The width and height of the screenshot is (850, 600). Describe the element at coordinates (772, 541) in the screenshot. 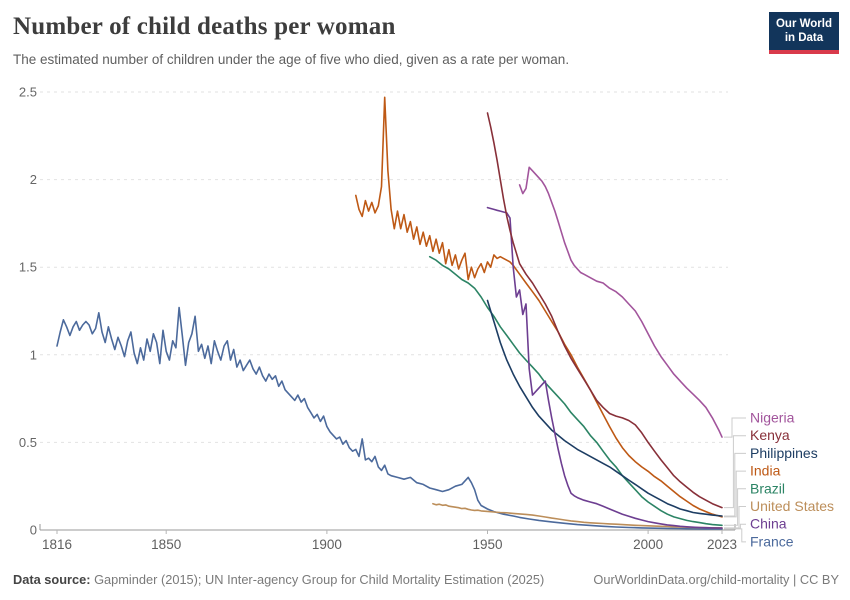

I see `legend-label-france: France` at that location.